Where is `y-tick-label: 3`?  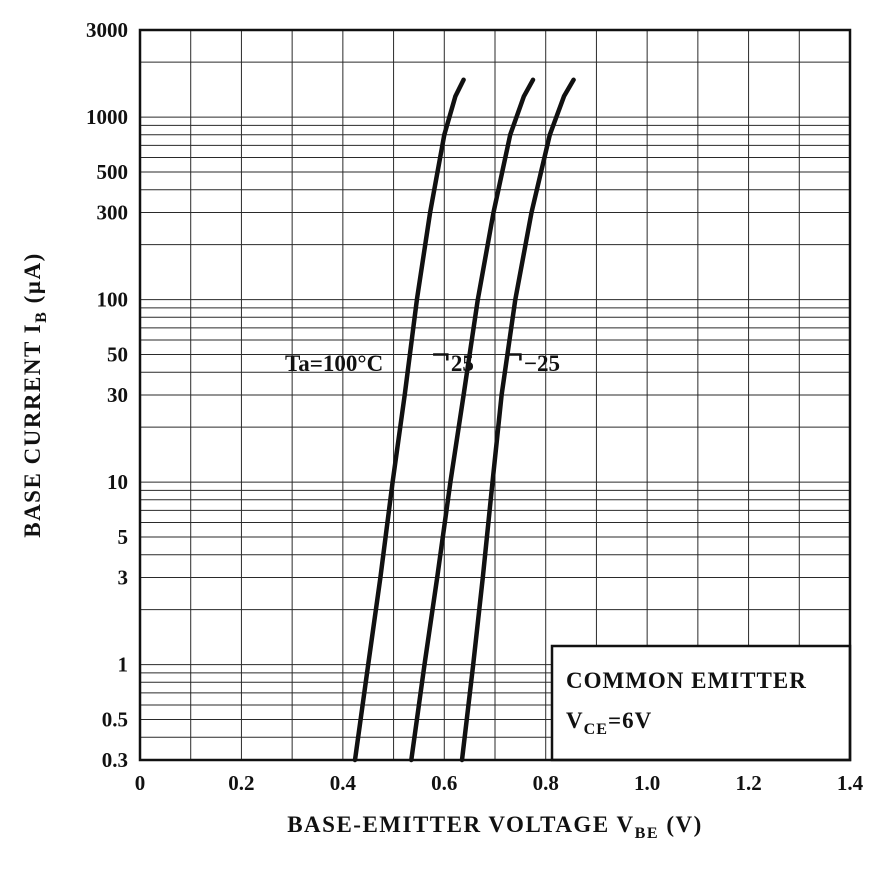 y-tick-label: 3 is located at coordinates (123, 578).